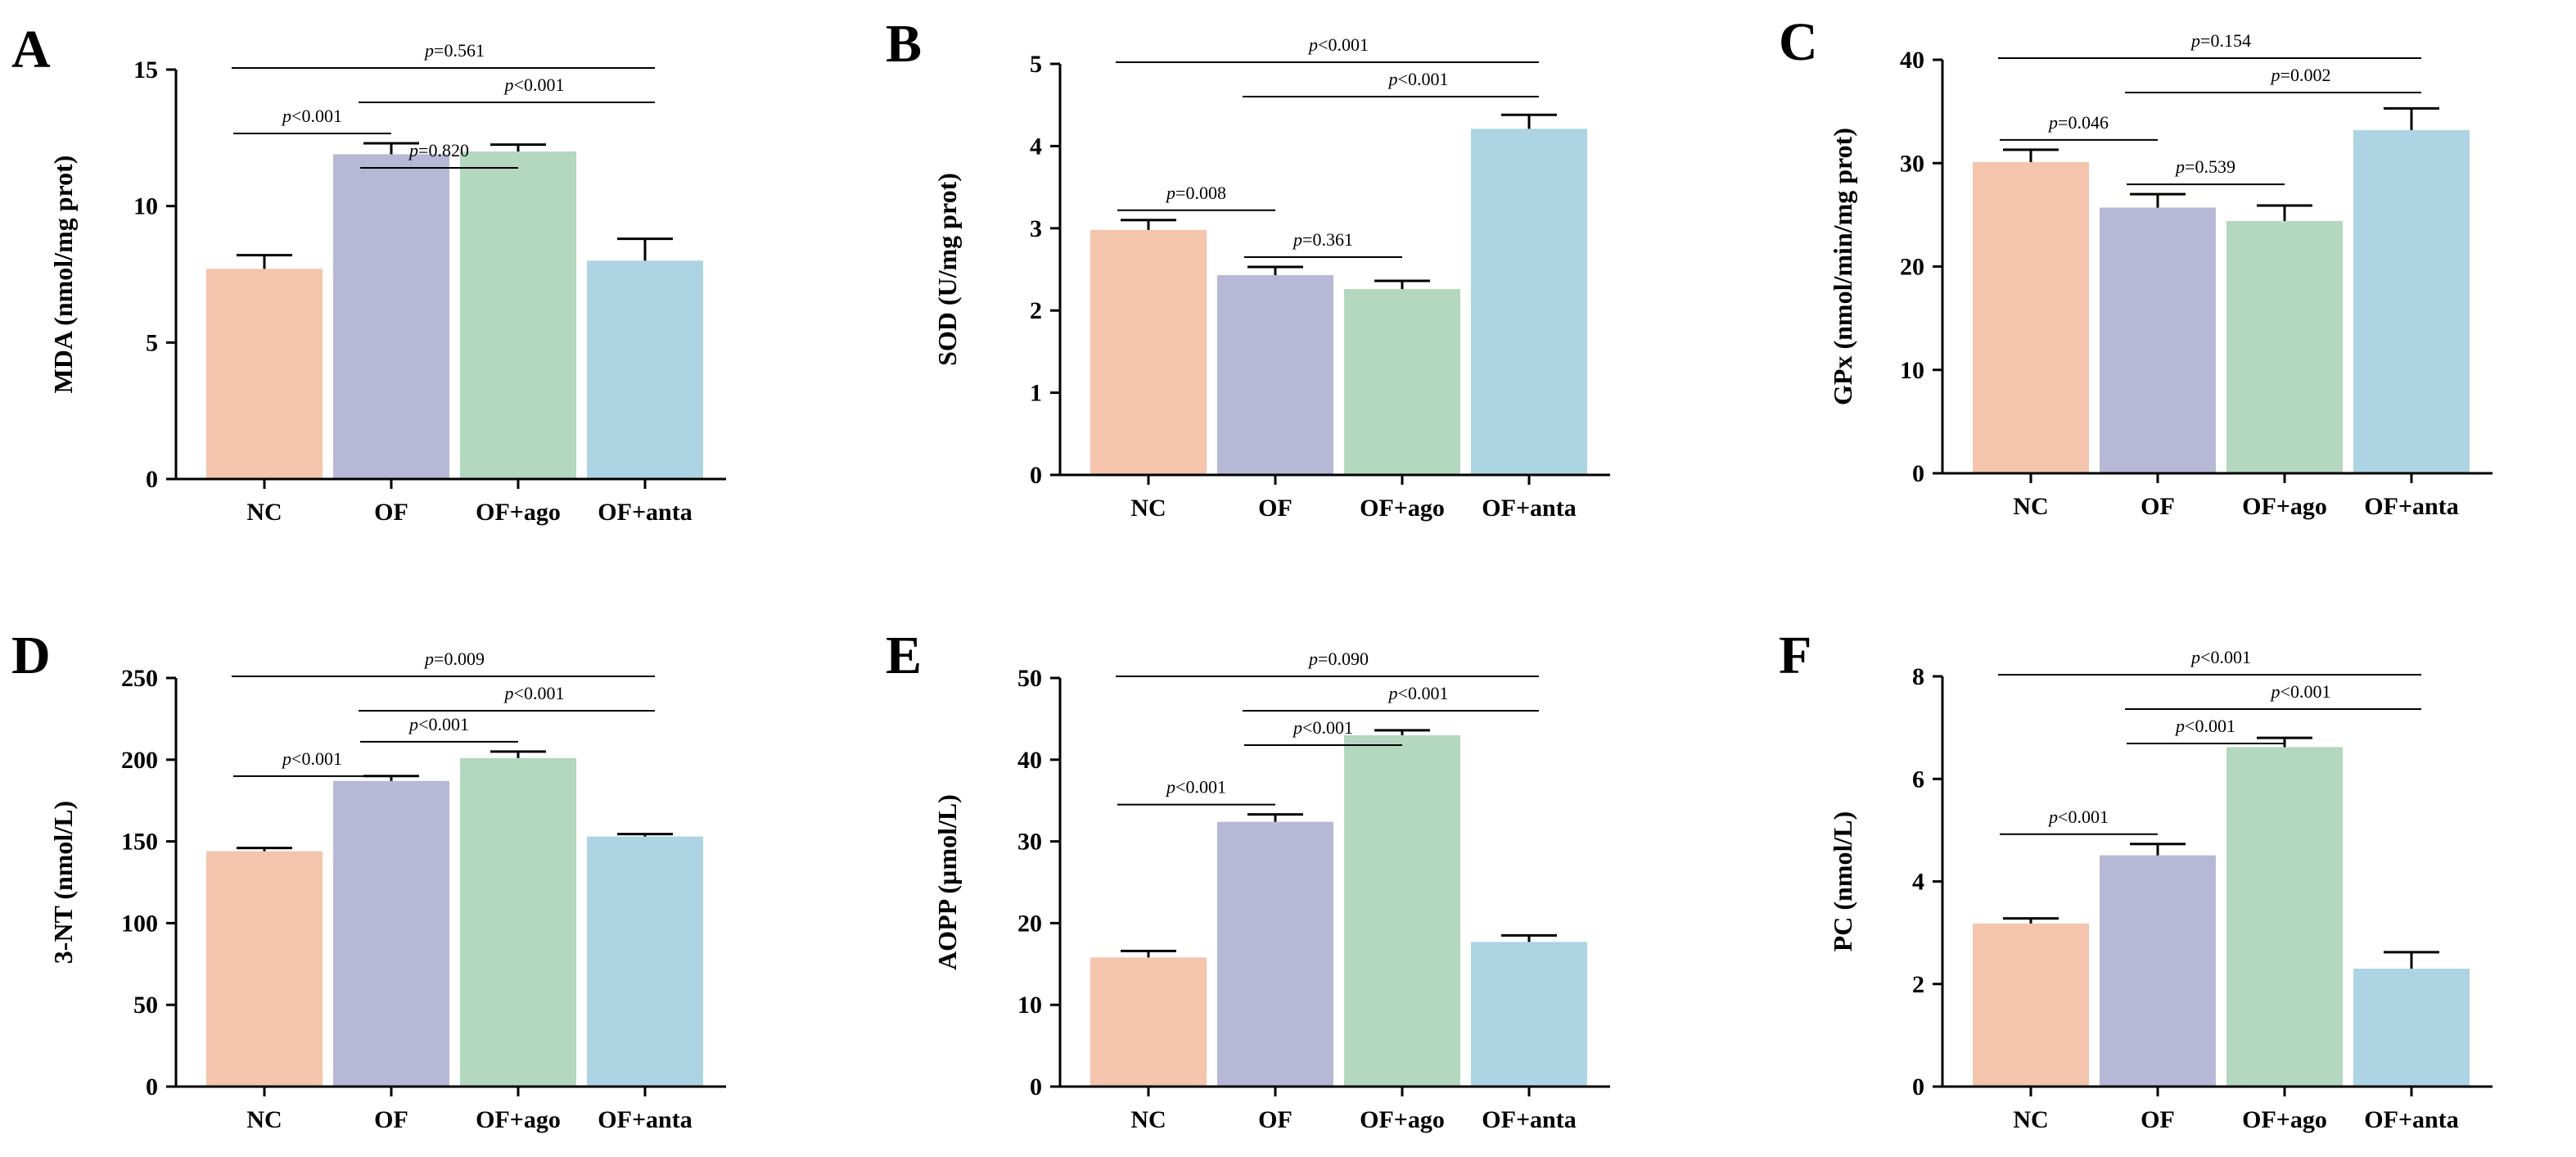 The image size is (2576, 1157). What do you see at coordinates (2220, 40) in the screenshot?
I see `significance-label: p=0.154` at bounding box center [2220, 40].